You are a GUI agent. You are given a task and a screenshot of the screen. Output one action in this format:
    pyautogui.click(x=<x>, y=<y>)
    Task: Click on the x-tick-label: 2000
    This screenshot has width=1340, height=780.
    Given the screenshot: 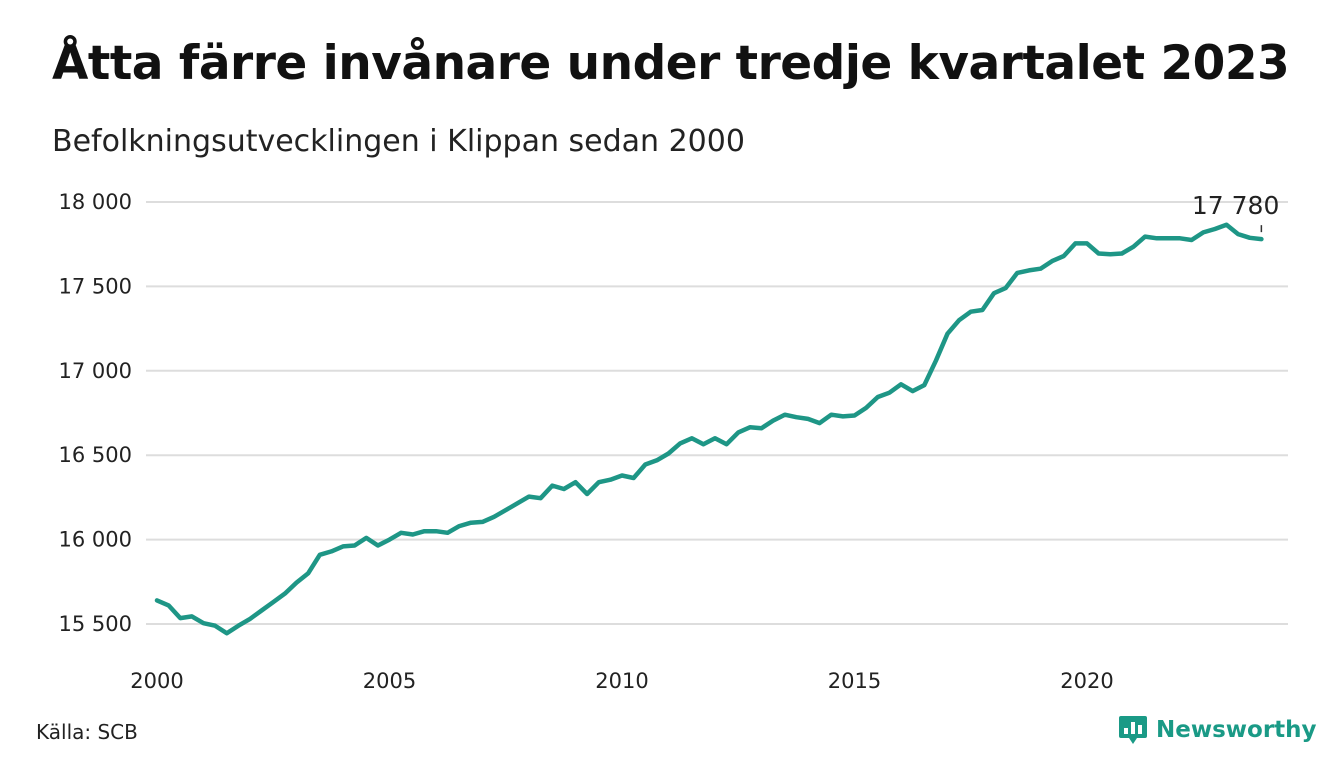 What is the action you would take?
    pyautogui.click(x=156, y=681)
    